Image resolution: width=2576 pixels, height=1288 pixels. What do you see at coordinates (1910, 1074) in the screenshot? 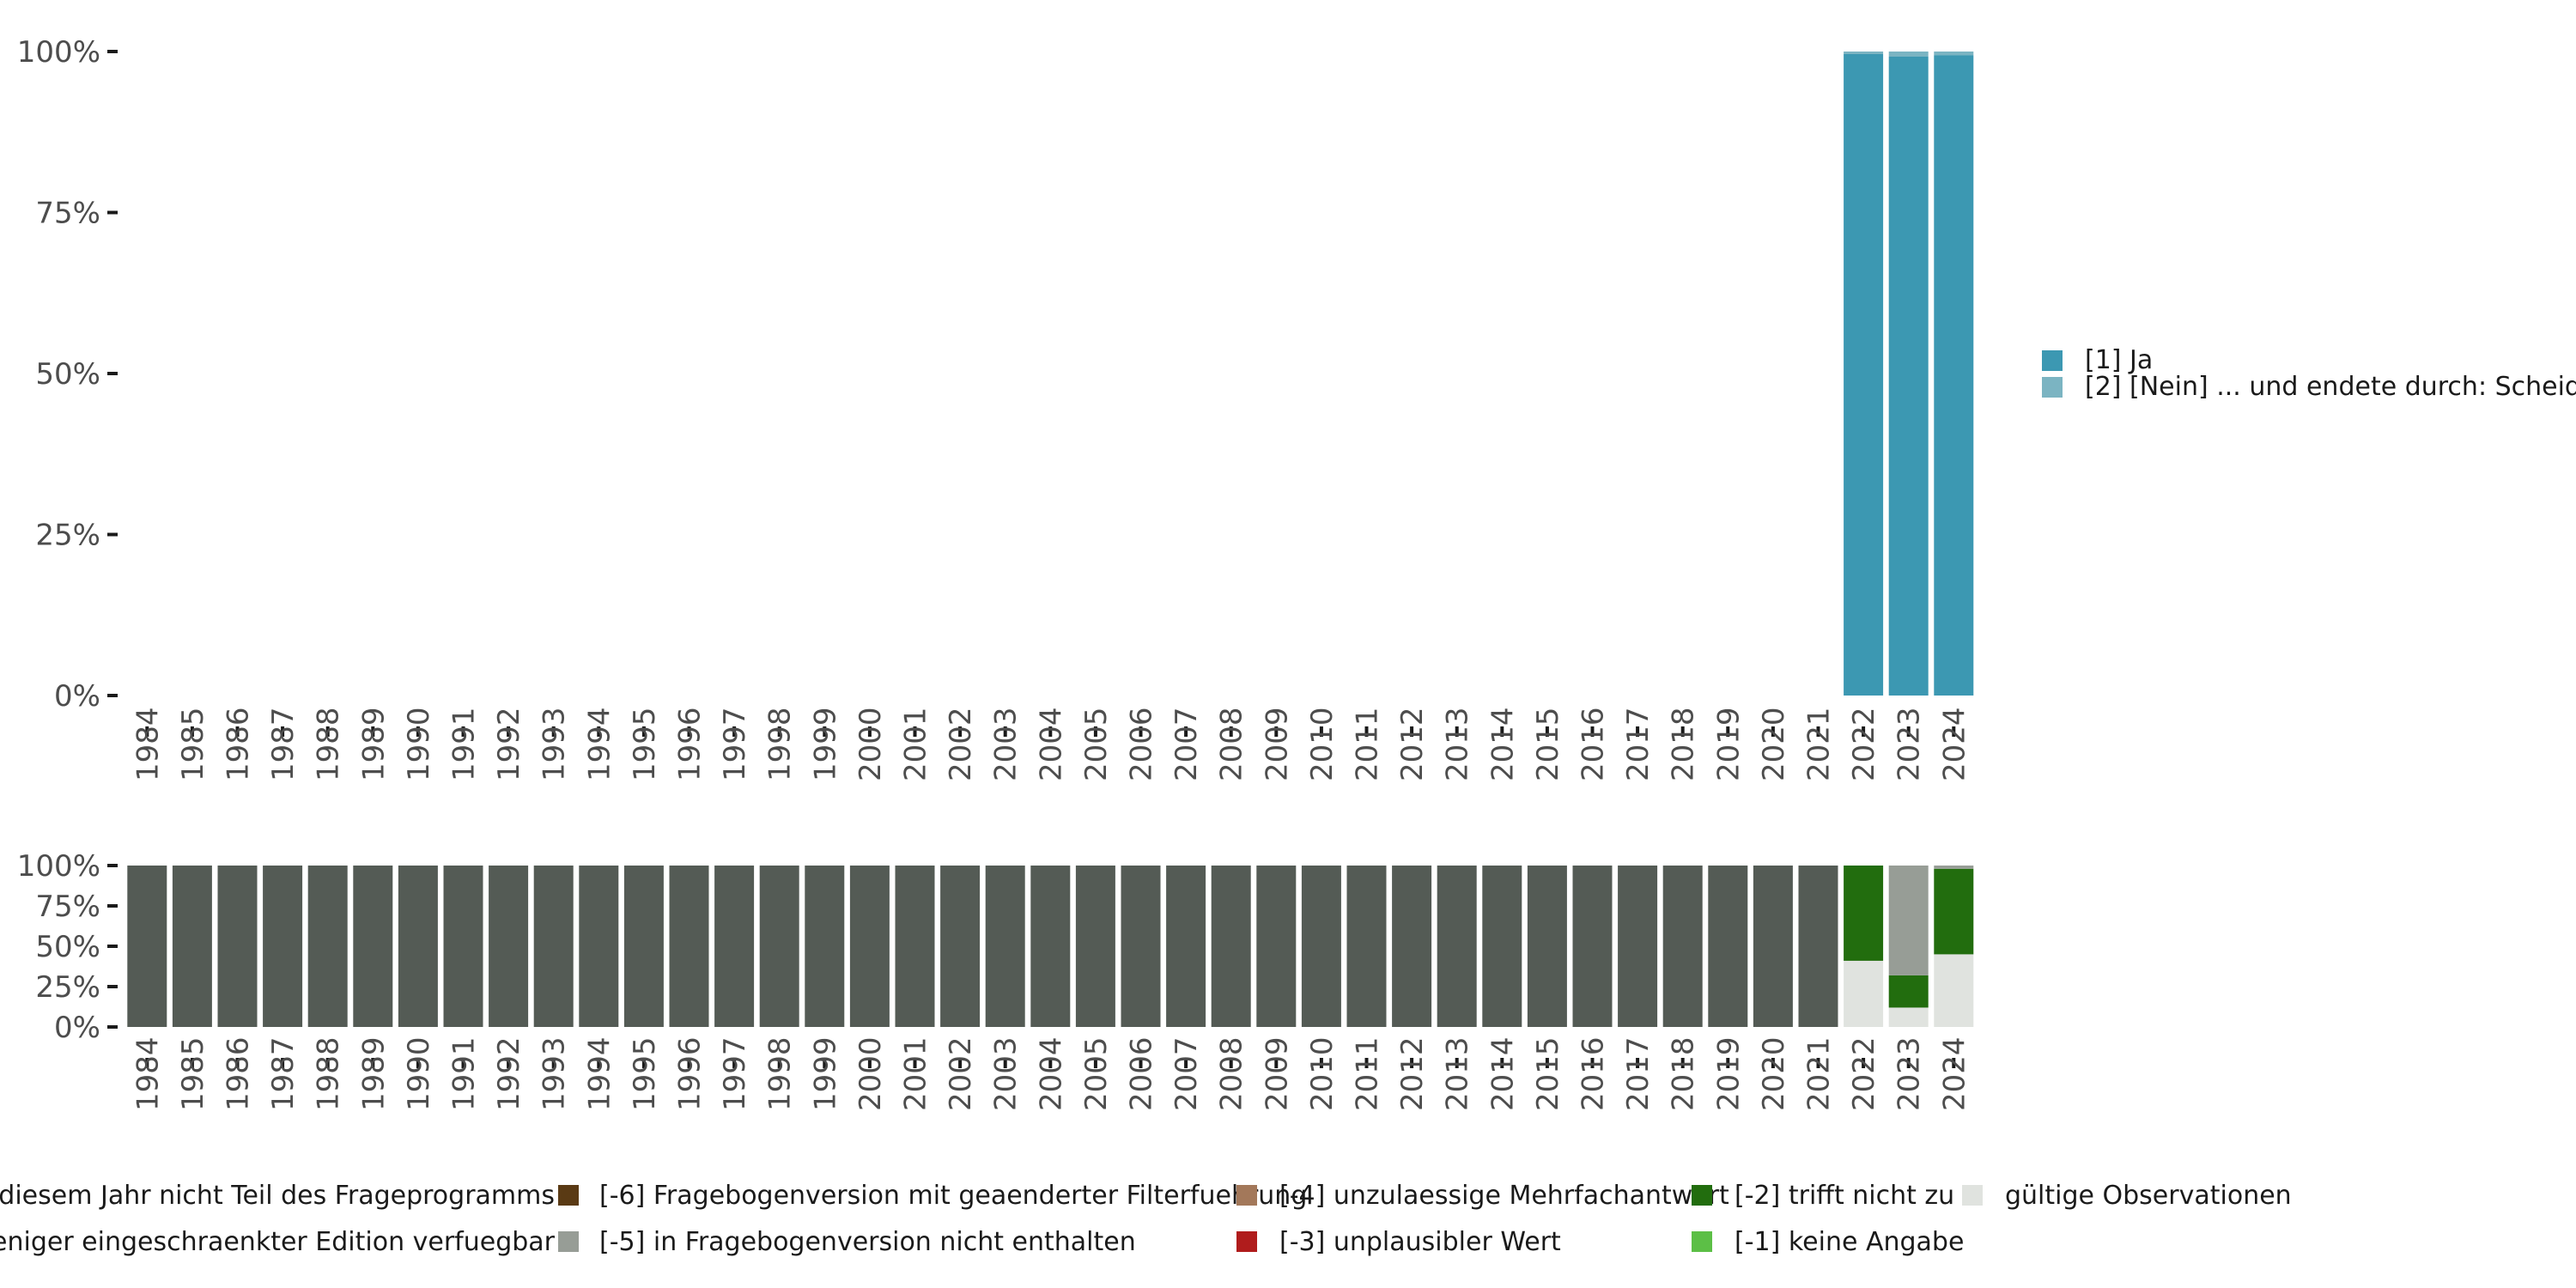
I see `x-tick-label: 2023` at bounding box center [1910, 1074].